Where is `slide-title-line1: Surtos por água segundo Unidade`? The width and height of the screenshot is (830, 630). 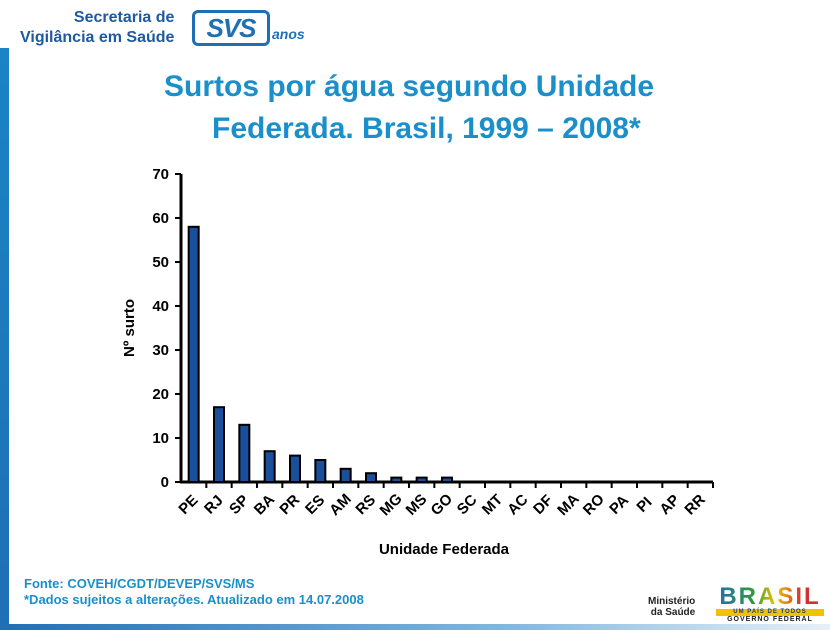
slide-title-line1: Surtos por água segundo Unidade is located at coordinates (409, 86).